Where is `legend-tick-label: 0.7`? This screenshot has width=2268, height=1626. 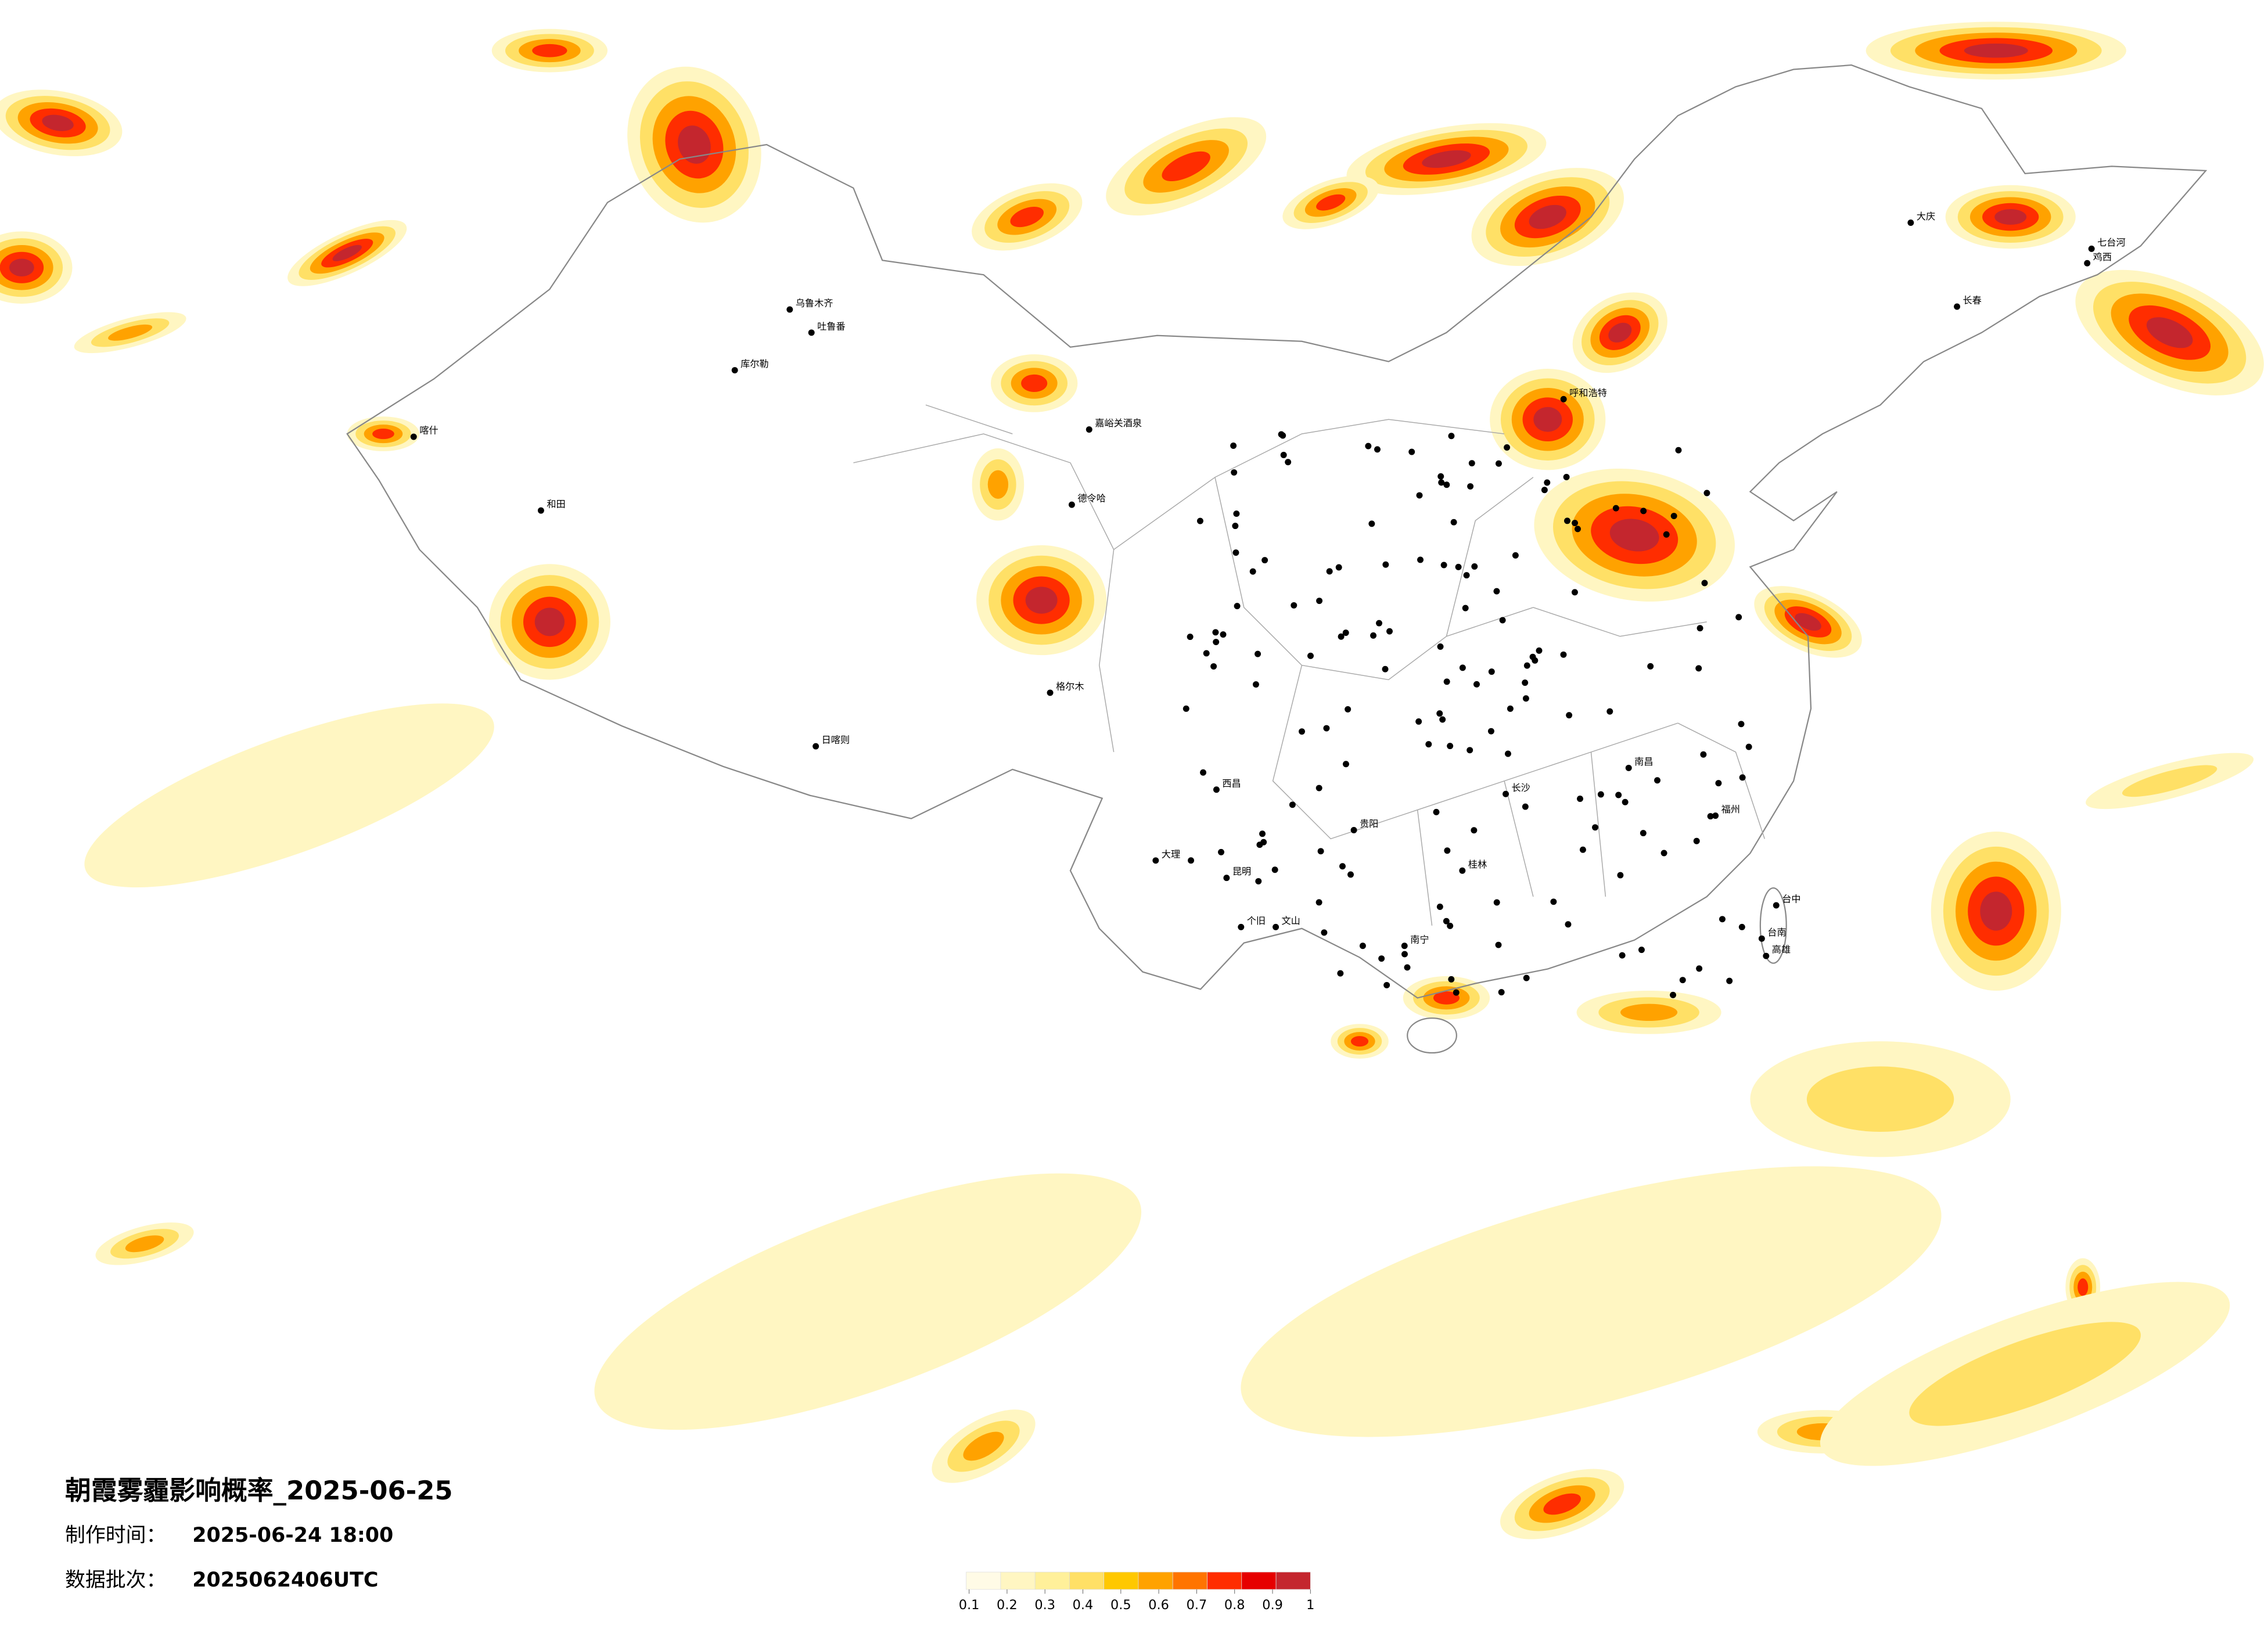 legend-tick-label: 0.7 is located at coordinates (1197, 1606).